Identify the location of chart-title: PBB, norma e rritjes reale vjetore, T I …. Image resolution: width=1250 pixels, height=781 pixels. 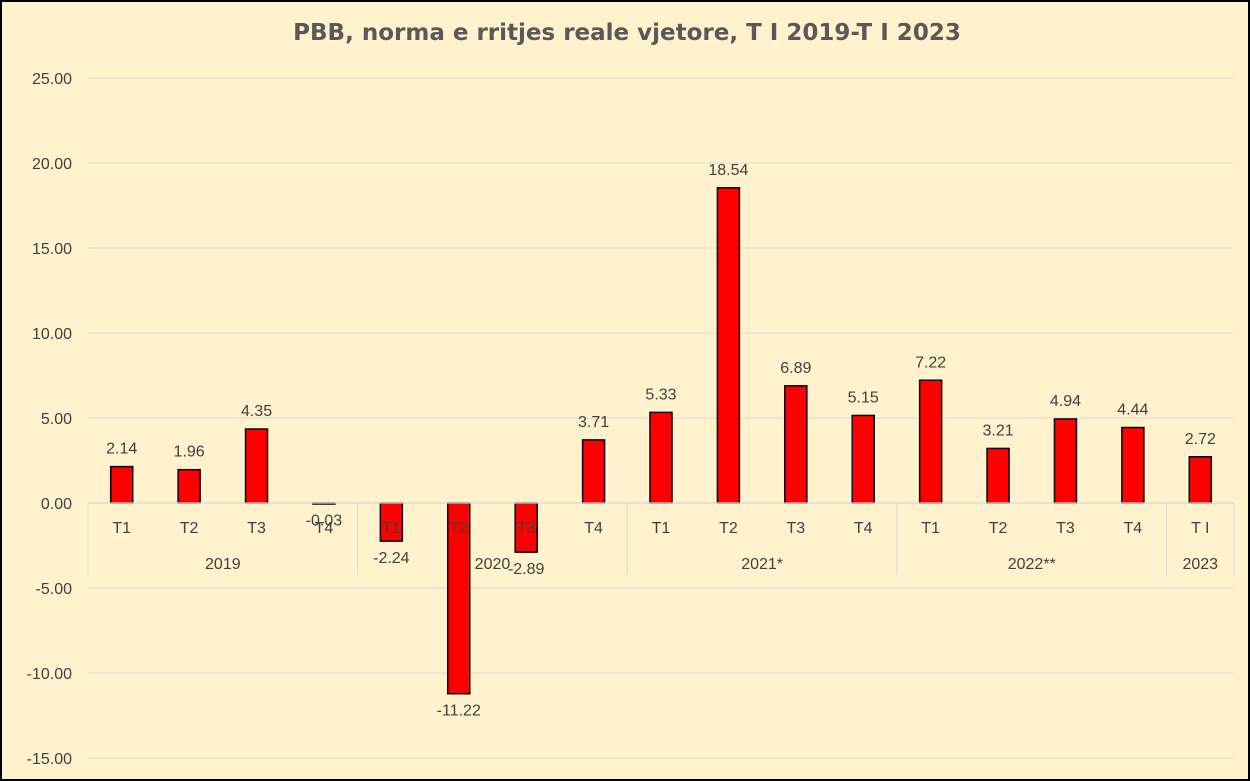
(627, 33).